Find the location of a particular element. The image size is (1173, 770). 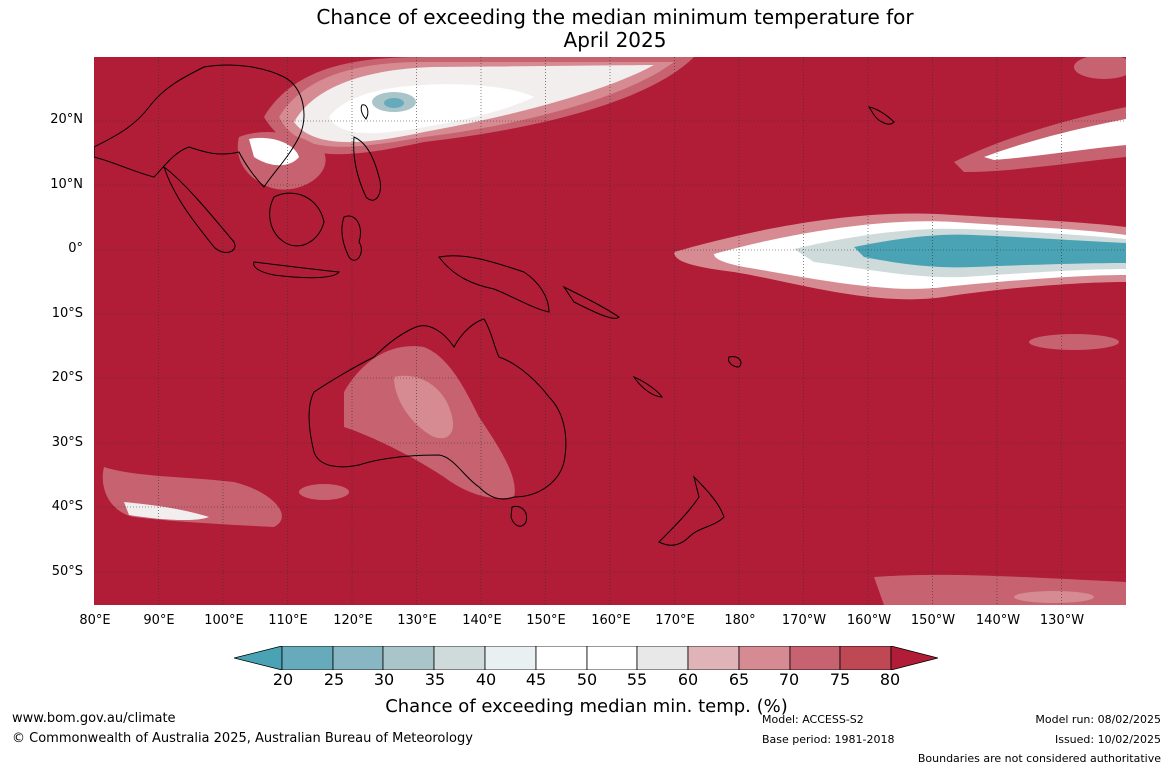

colorbar-tick-45: 45 is located at coordinates (536, 679).